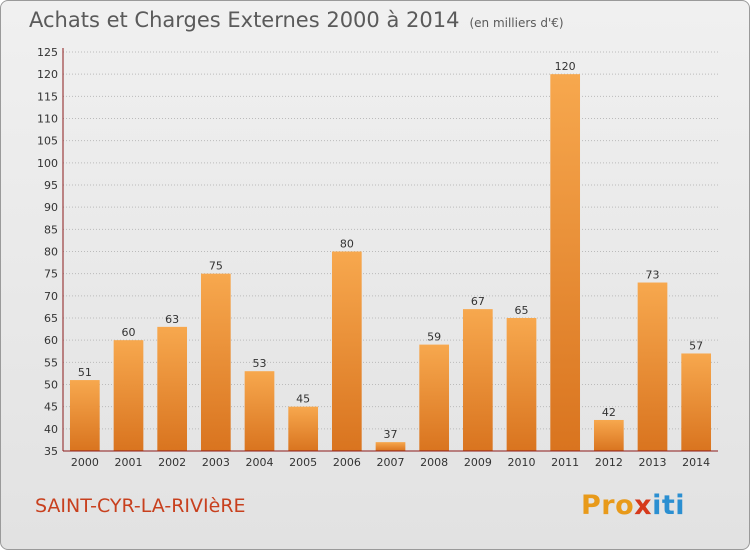 Image resolution: width=750 pixels, height=550 pixels. Describe the element at coordinates (565, 462) in the screenshot. I see `x-tick-label: 2011` at that location.